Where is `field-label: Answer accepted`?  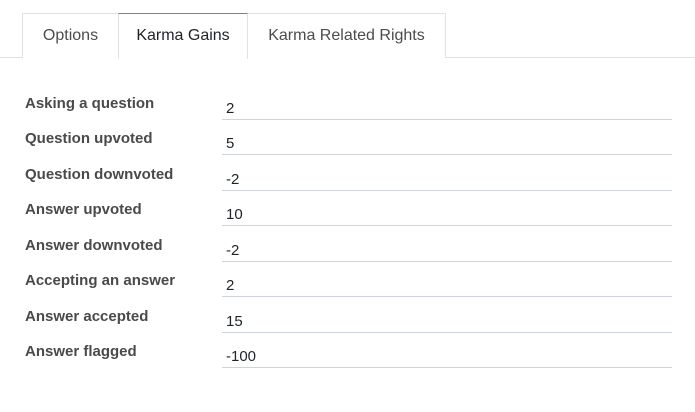
field-label: Answer accepted is located at coordinates (87, 316).